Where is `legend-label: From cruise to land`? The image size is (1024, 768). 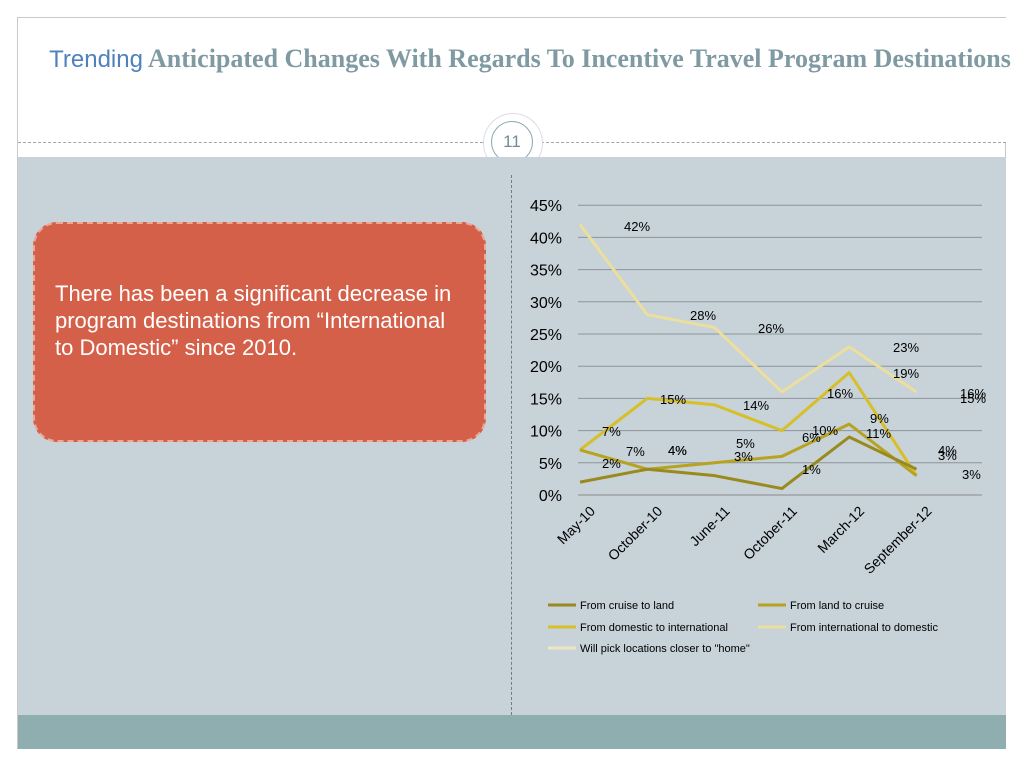 legend-label: From cruise to land is located at coordinates (627, 606).